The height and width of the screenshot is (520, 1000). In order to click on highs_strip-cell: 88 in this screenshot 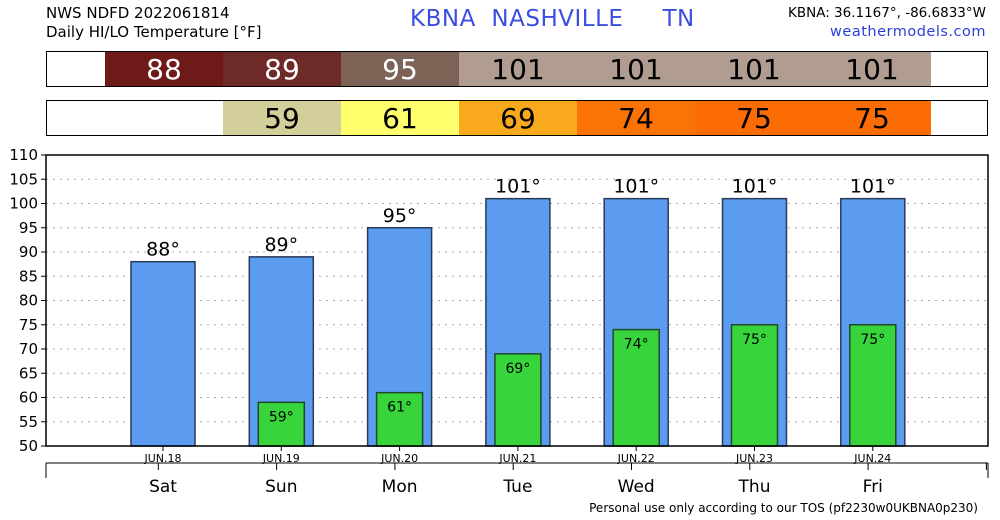, I will do `click(164, 69)`.